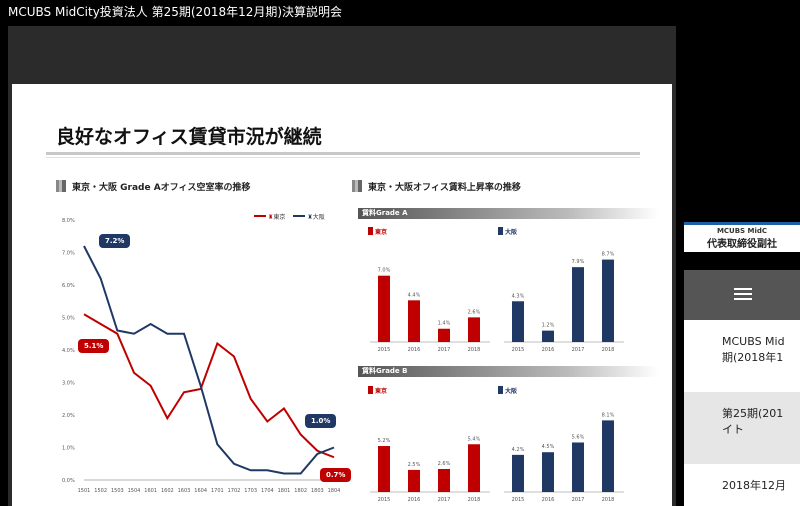 The width and height of the screenshot is (800, 506). Describe the element at coordinates (343, 153) in the screenshot. I see `title-rule` at that location.